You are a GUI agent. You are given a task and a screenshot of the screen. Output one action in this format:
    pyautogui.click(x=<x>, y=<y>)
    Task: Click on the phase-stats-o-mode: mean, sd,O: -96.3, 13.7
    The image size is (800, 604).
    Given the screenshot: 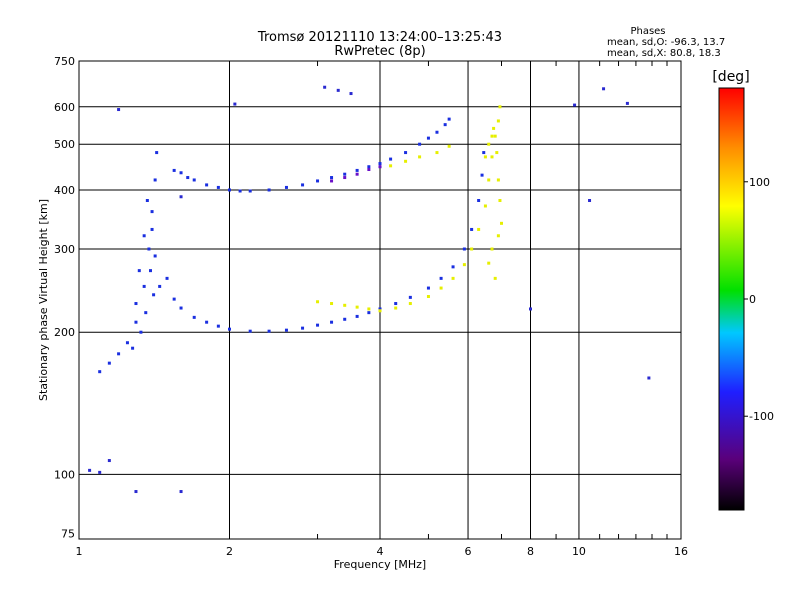 What is the action you would take?
    pyautogui.click(x=666, y=42)
    